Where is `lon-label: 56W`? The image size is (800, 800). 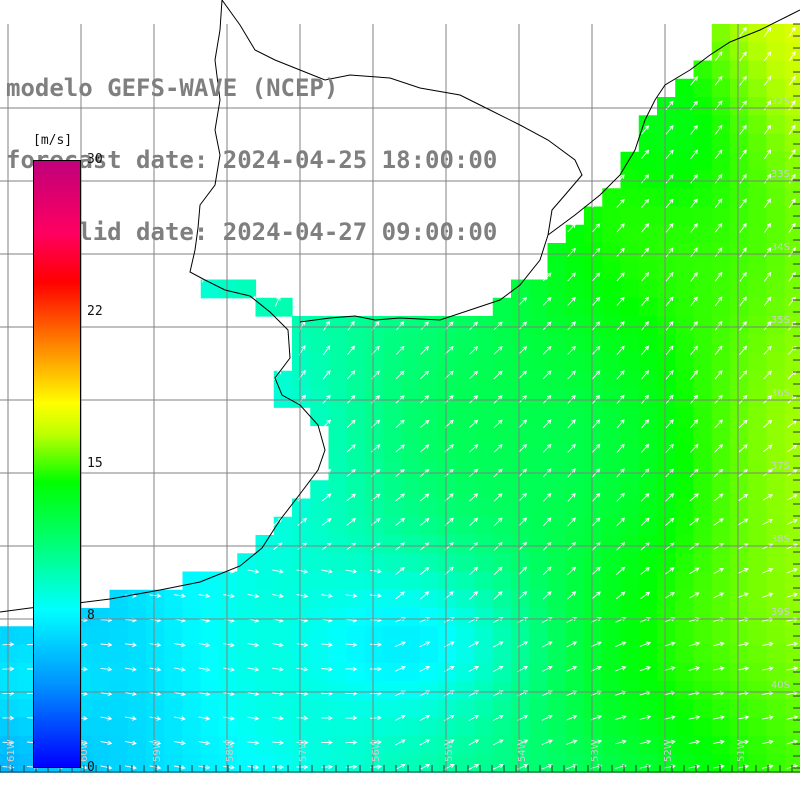 lon-label: 56W is located at coordinates (376, 750).